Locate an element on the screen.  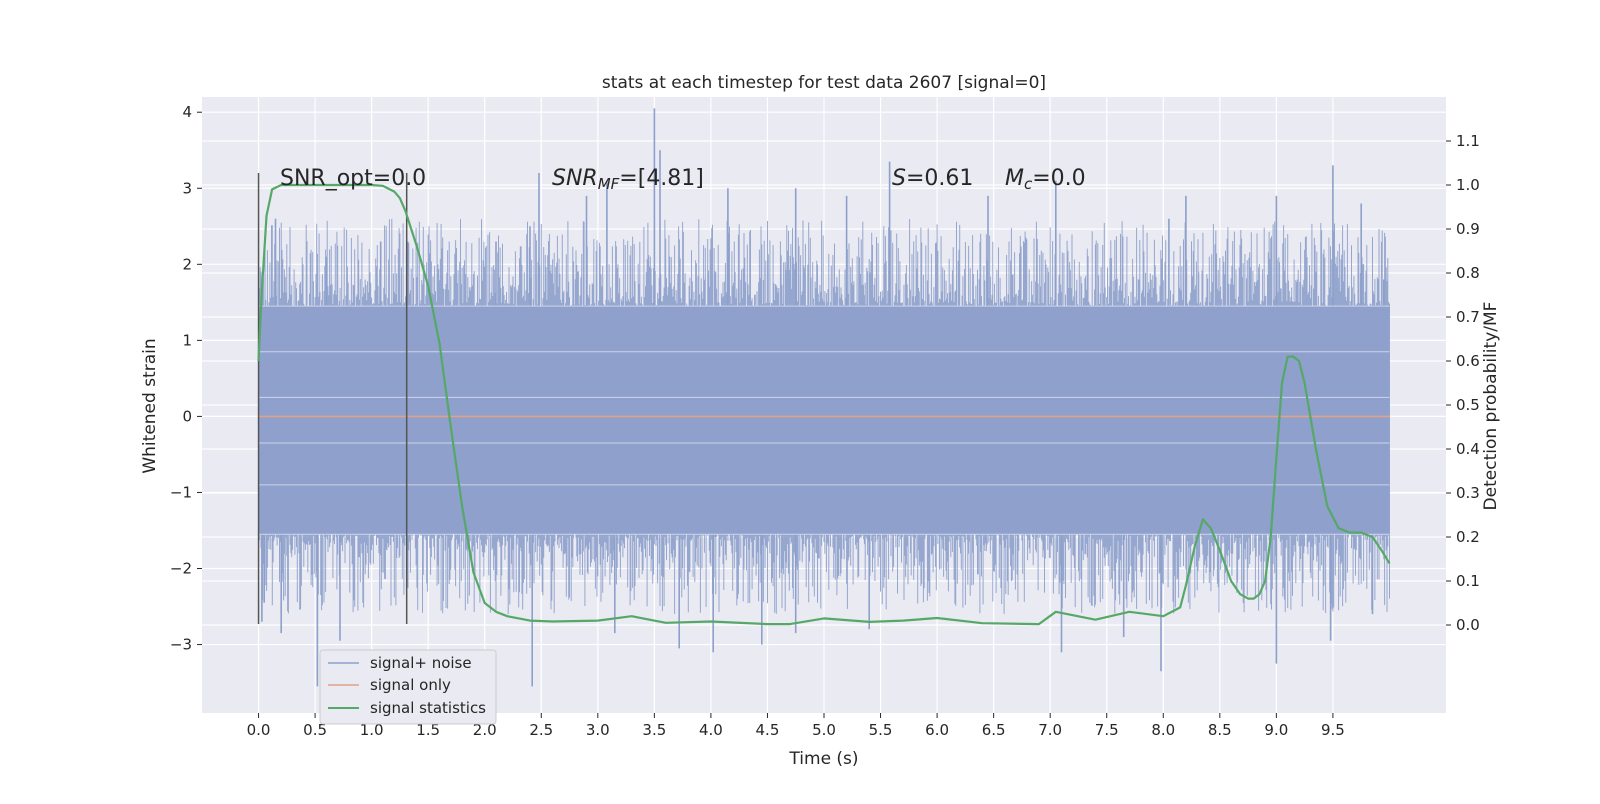
x-tick-label: 5.5 is located at coordinates (881, 730).